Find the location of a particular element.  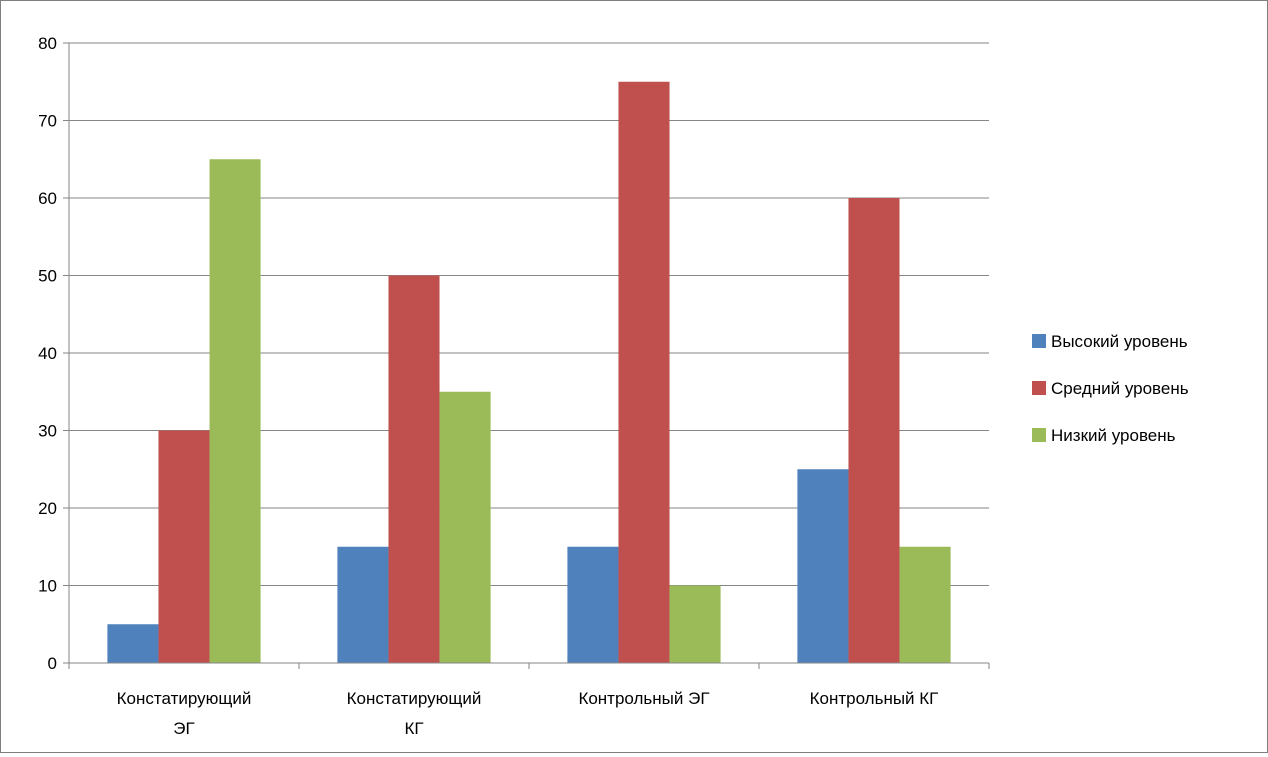

legend-label: Средний уровень is located at coordinates (1120, 388).